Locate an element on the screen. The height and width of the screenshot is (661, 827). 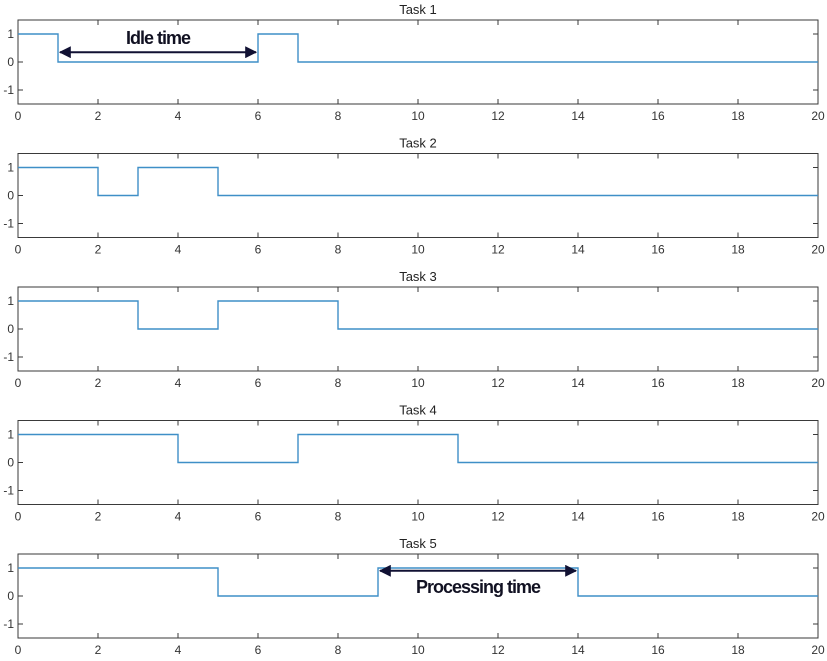
annotation-label-task-1: Idle time is located at coordinates (158, 38).